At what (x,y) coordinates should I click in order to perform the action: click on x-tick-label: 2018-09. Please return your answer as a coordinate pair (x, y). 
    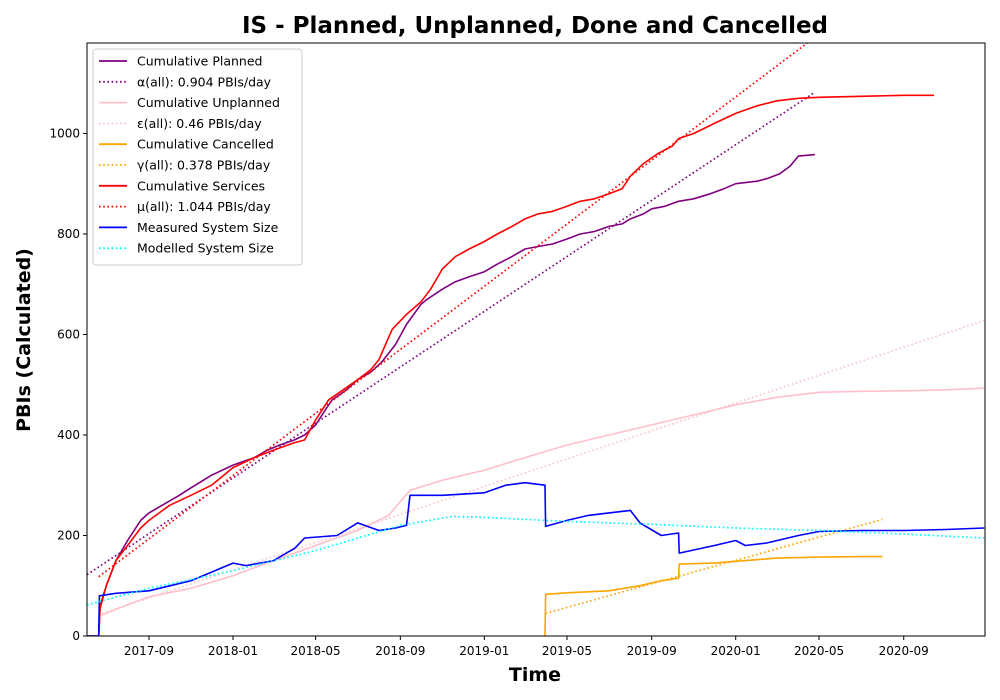
    Looking at the image, I should click on (400, 651).